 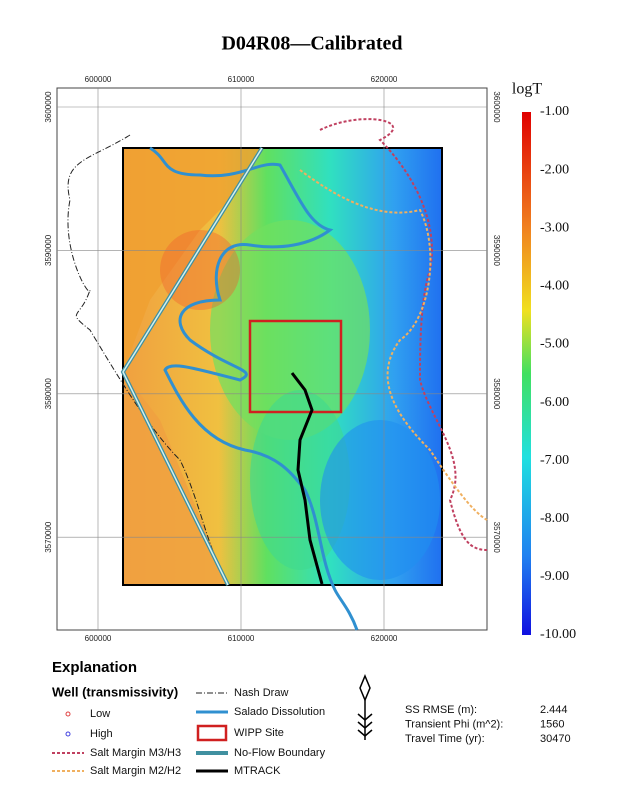 What do you see at coordinates (311, 44) in the screenshot?
I see `title: D04R08—Calibrated` at bounding box center [311, 44].